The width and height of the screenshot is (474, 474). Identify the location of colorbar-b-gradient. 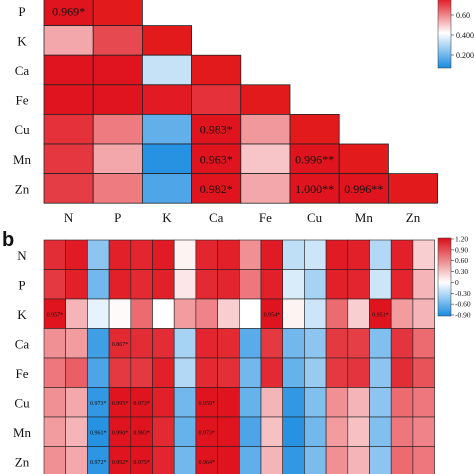
(444, 277).